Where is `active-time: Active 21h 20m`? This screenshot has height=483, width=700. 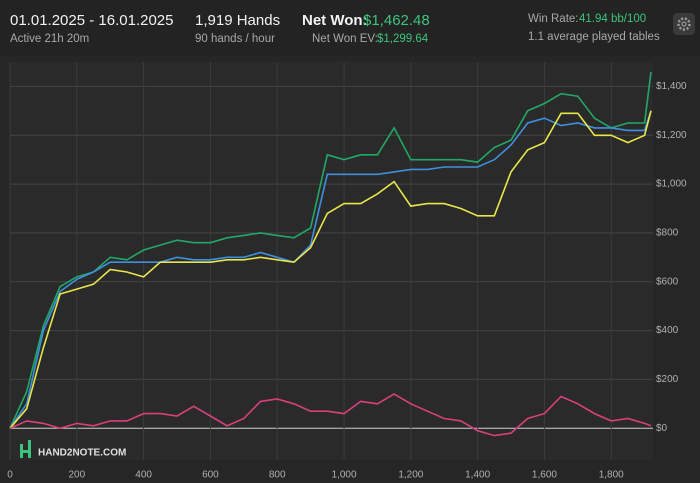 active-time: Active 21h 20m is located at coordinates (50, 39).